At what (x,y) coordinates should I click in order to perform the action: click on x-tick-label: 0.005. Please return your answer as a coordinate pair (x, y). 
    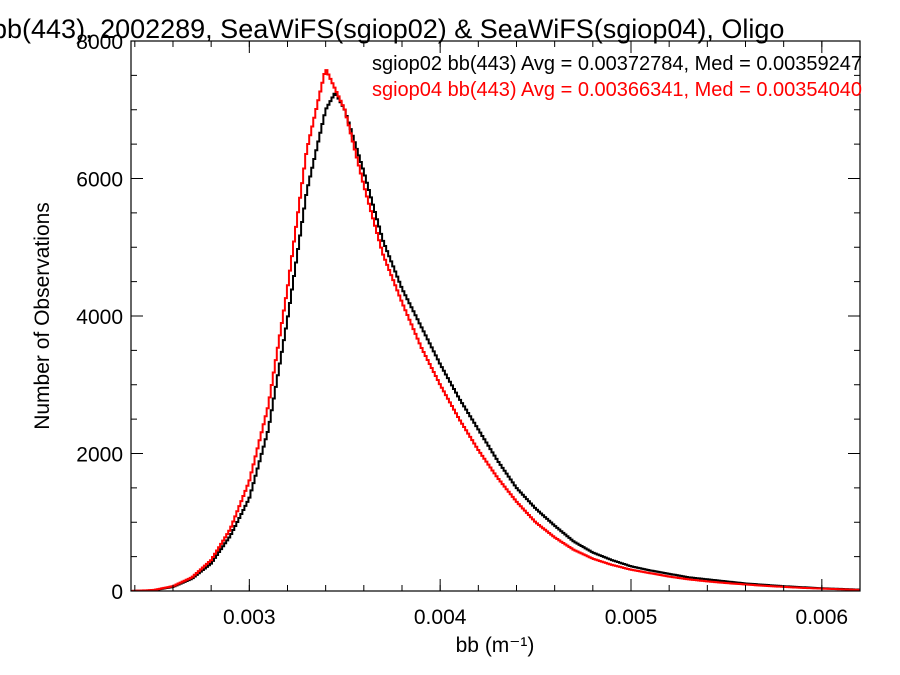
    Looking at the image, I should click on (631, 617).